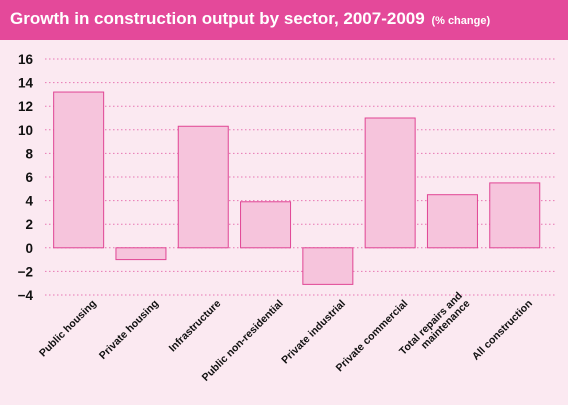 The image size is (568, 405). I want to click on y-tick-label: 10, so click(25, 130).